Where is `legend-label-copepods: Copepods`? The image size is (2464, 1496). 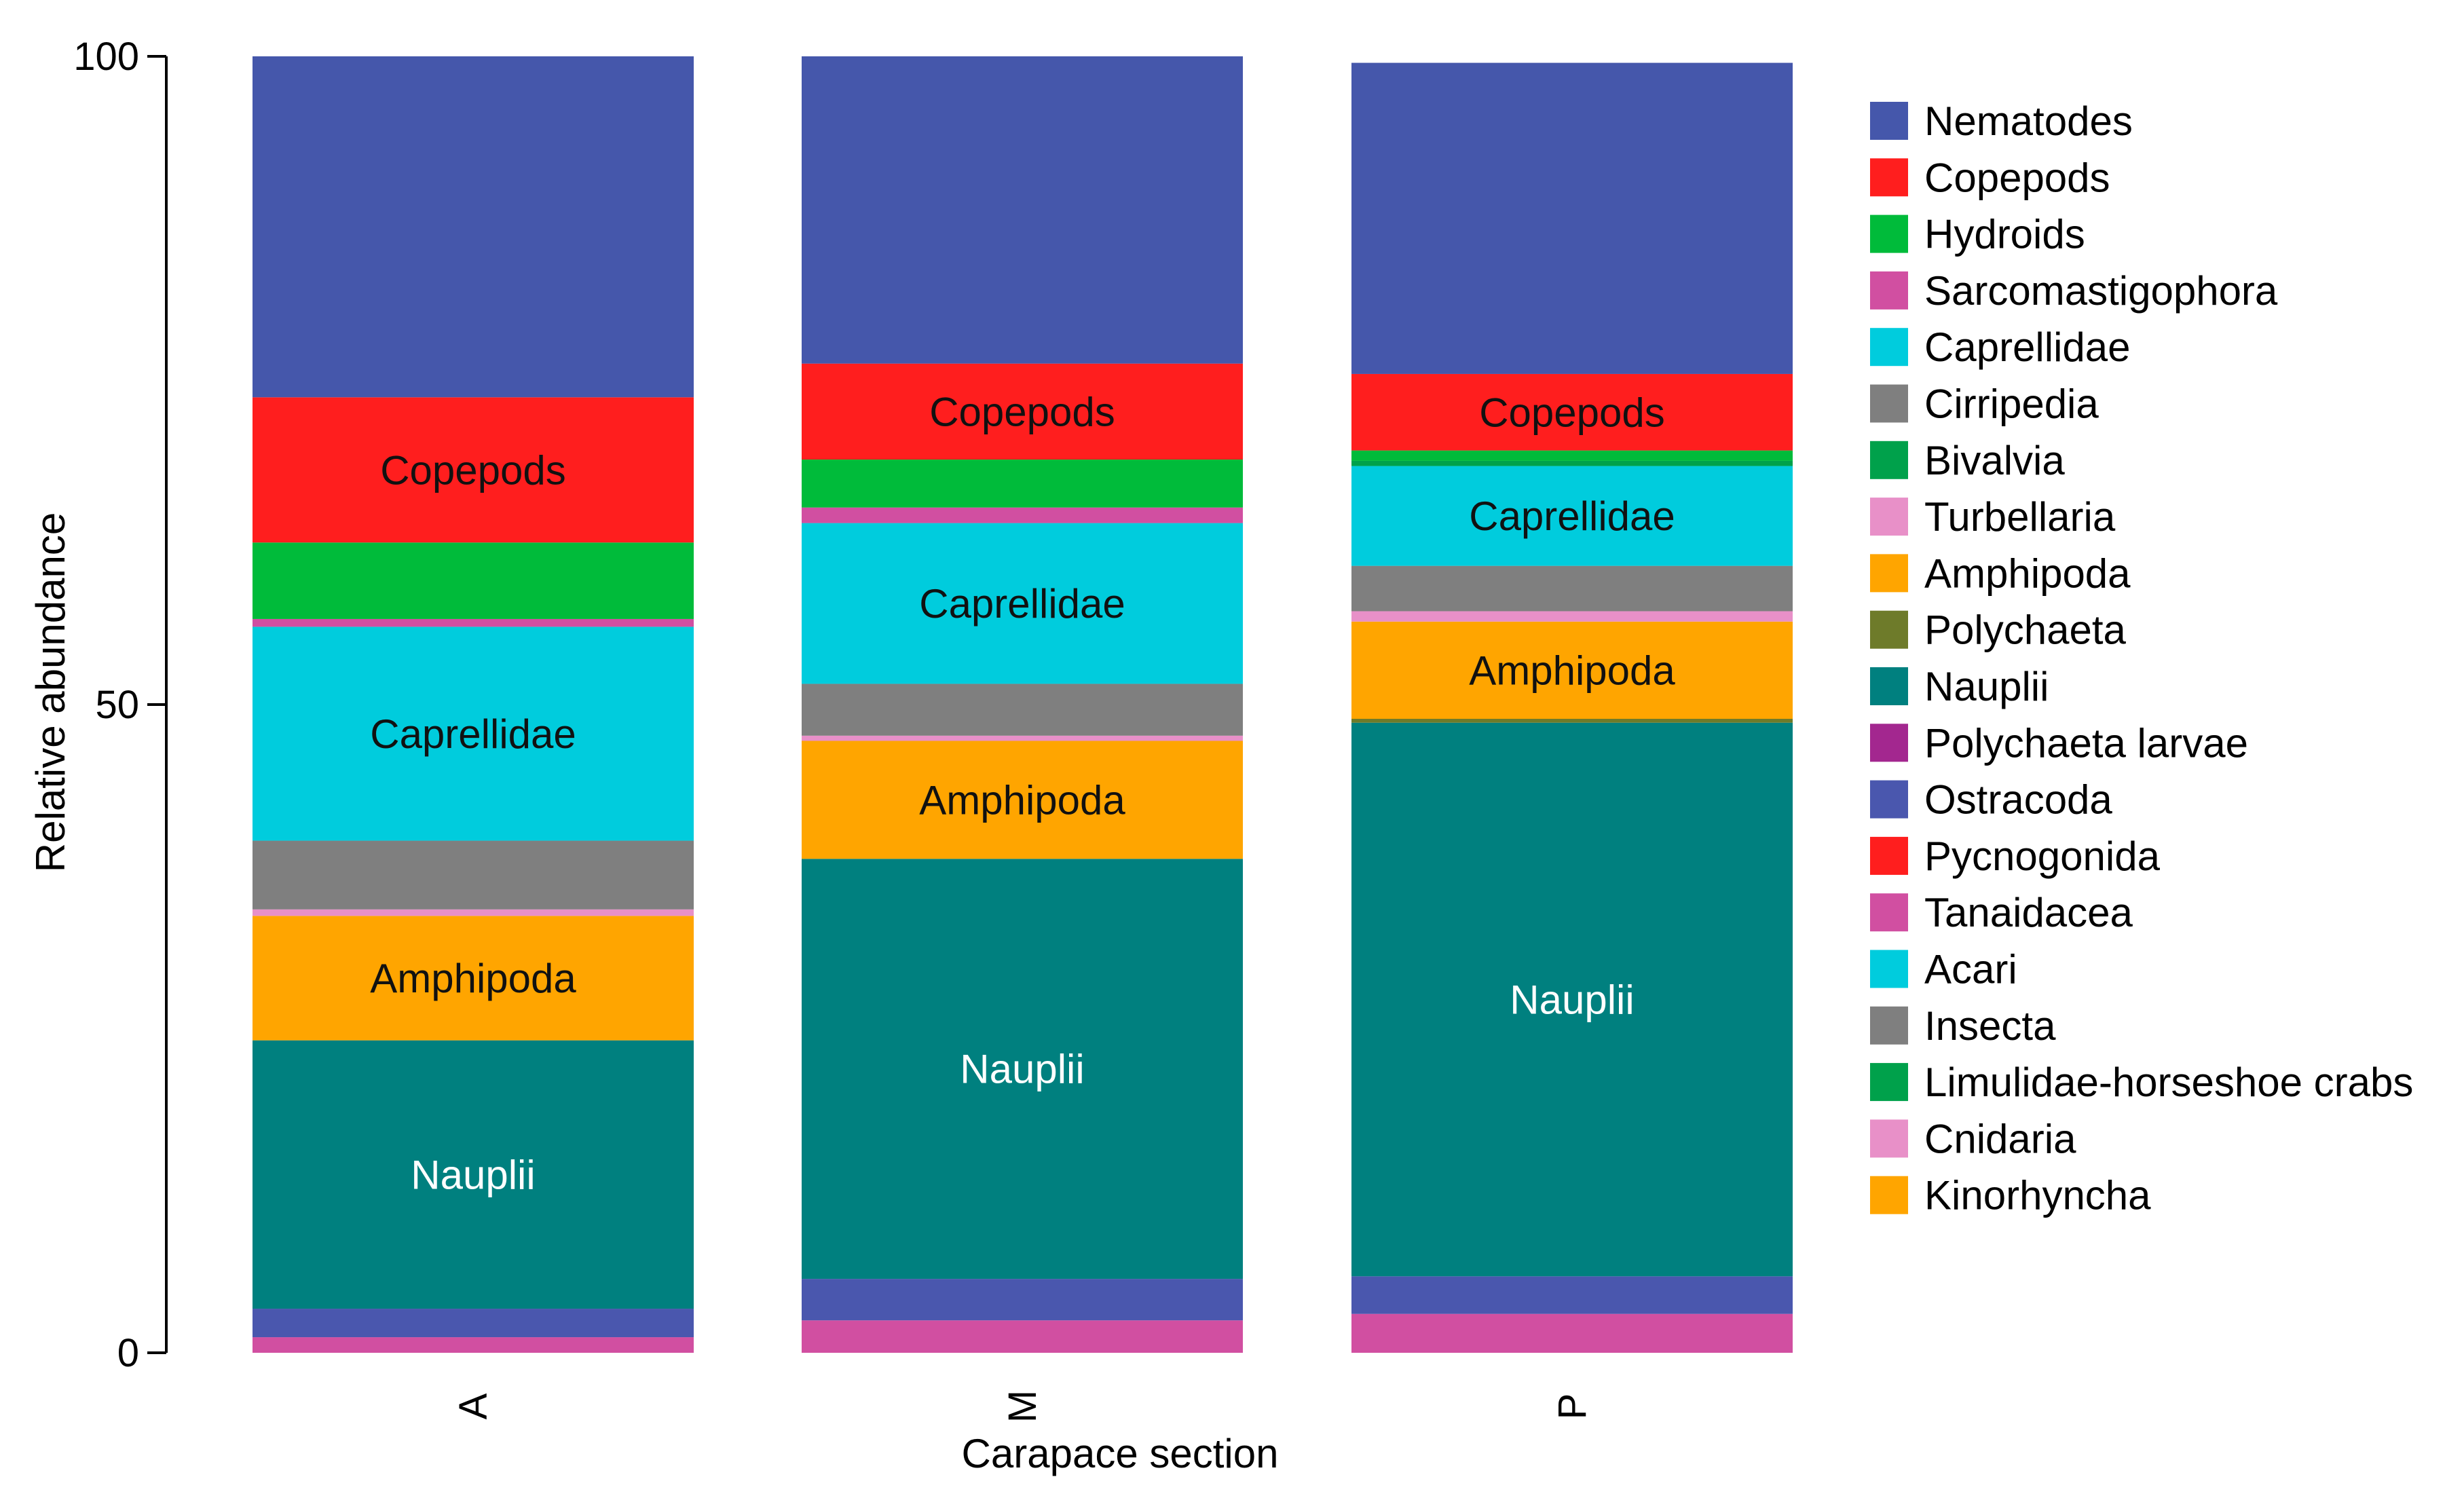 legend-label-copepods: Copepods is located at coordinates (2017, 177).